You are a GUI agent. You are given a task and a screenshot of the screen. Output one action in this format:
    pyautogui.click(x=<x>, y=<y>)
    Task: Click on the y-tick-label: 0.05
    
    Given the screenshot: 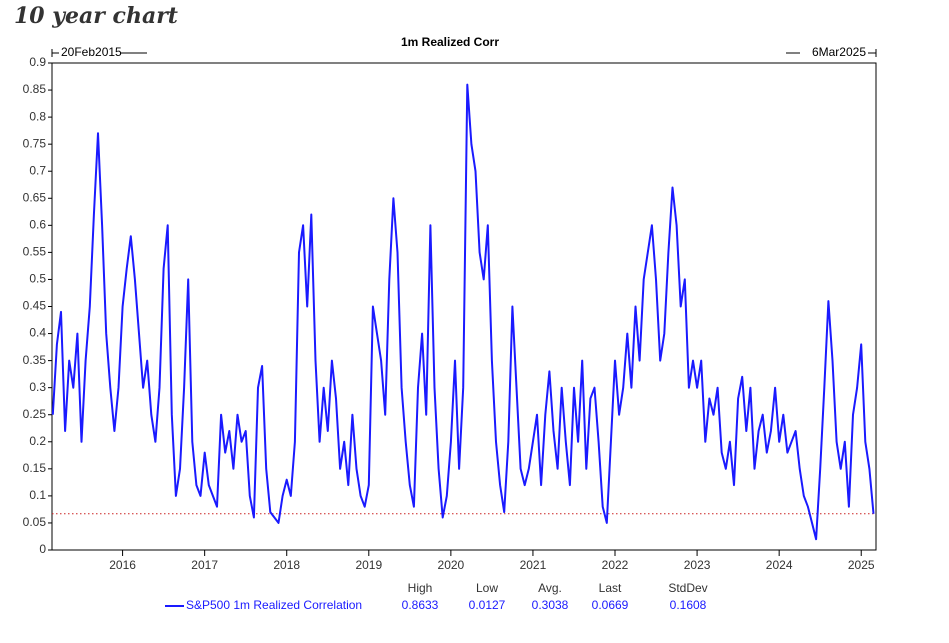 What is the action you would take?
    pyautogui.click(x=35, y=522)
    